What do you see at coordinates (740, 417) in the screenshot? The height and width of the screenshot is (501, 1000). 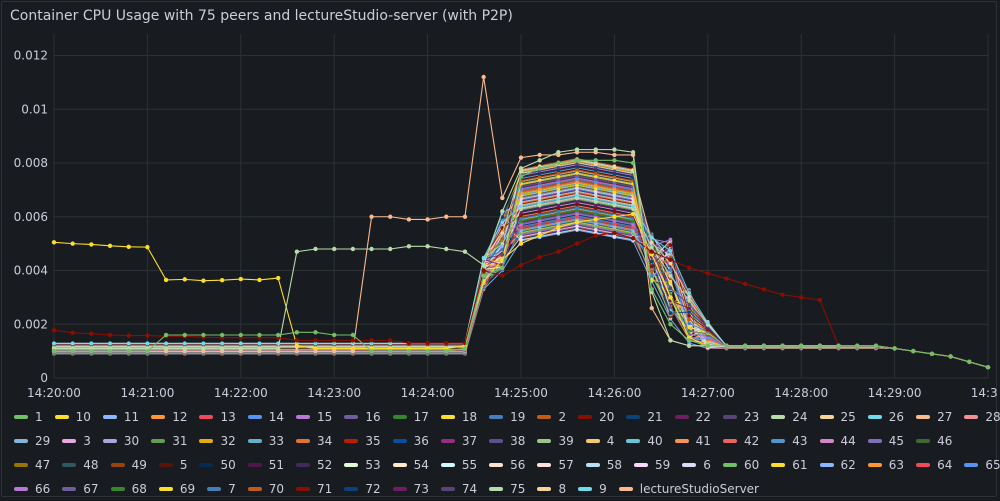 I see `legend-item-23: 23` at bounding box center [740, 417].